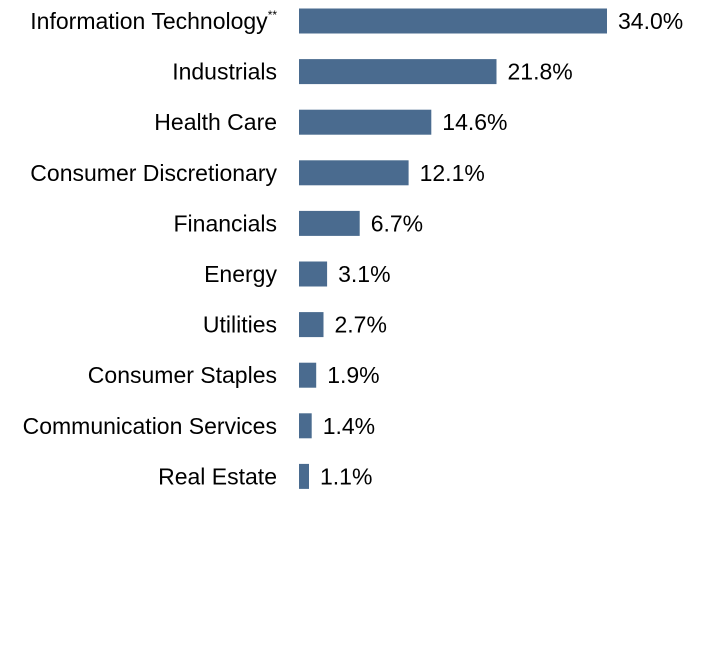 This screenshot has width=720, height=672. Describe the element at coordinates (474, 122) in the screenshot. I see `value-label-health-care: 14.6%` at that location.